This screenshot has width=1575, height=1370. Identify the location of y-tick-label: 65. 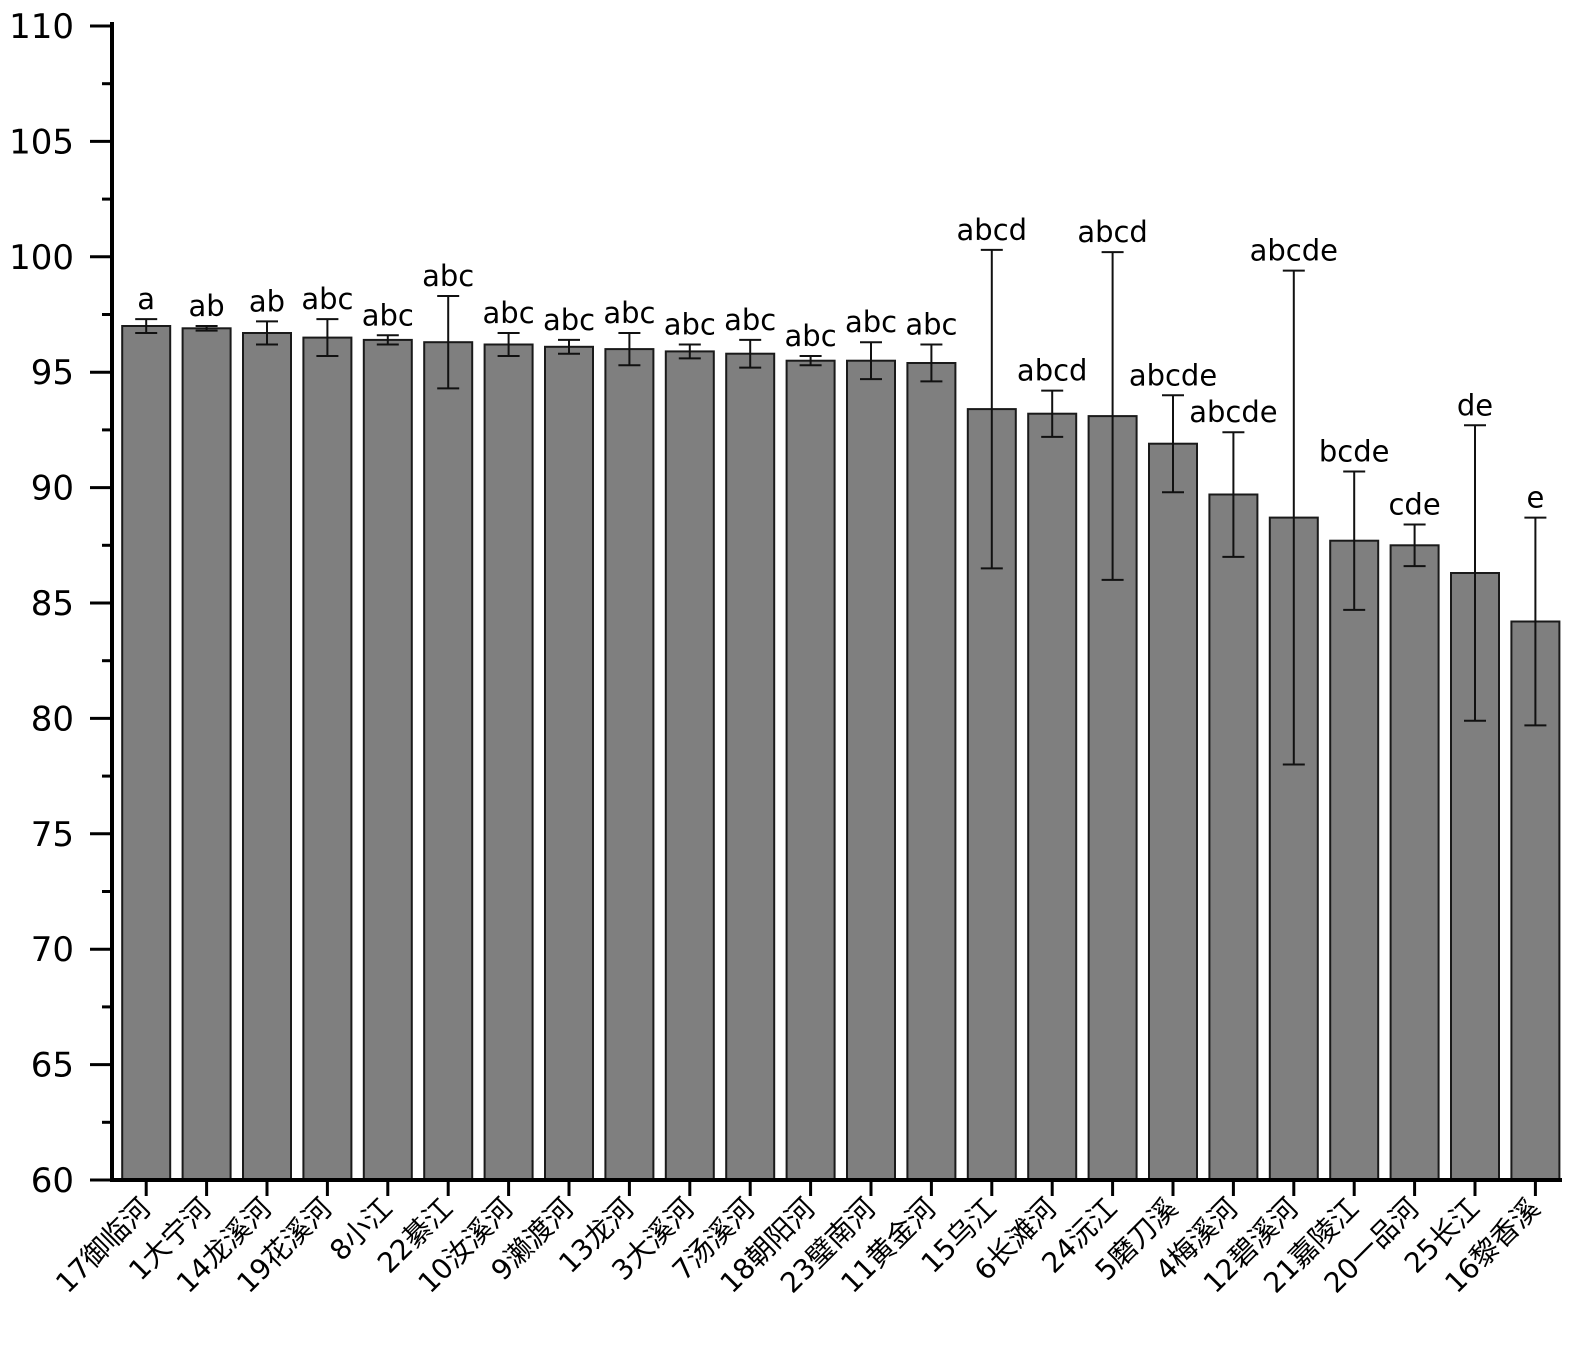
(52, 1066).